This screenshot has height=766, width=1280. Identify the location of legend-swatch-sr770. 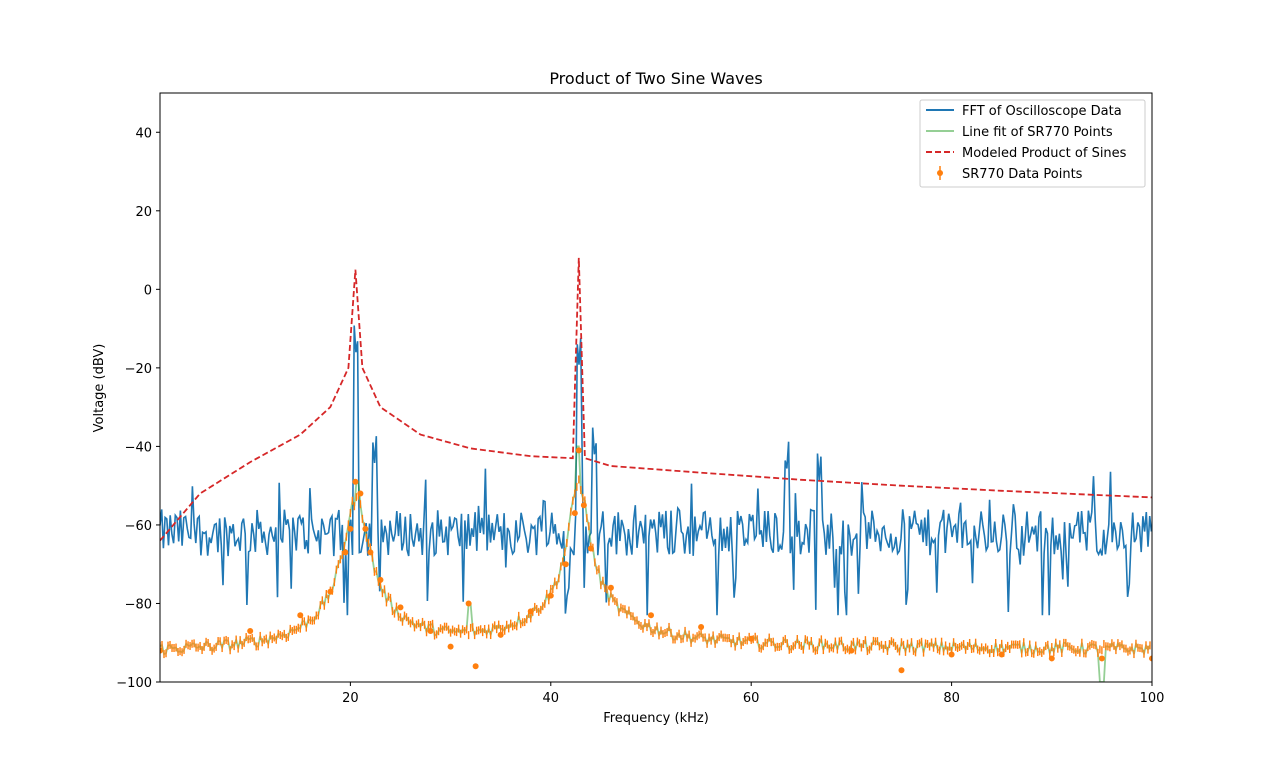
(940, 173).